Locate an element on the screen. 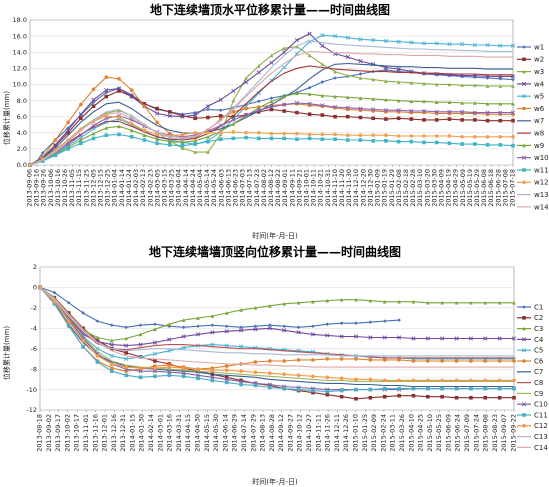 This screenshot has height=487, width=549. legend-label: w5 is located at coordinates (539, 97).